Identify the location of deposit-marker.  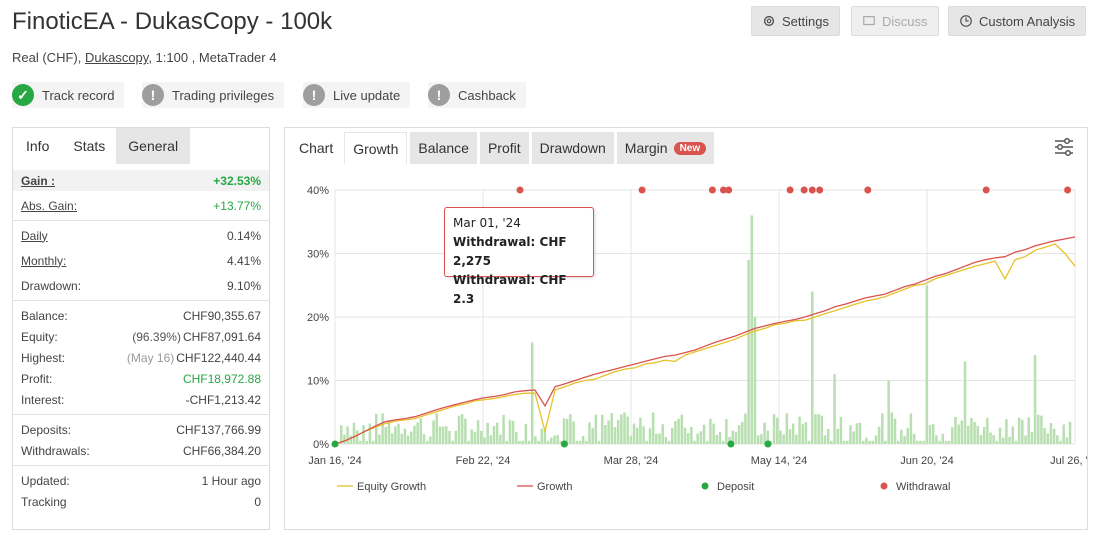
(731, 444).